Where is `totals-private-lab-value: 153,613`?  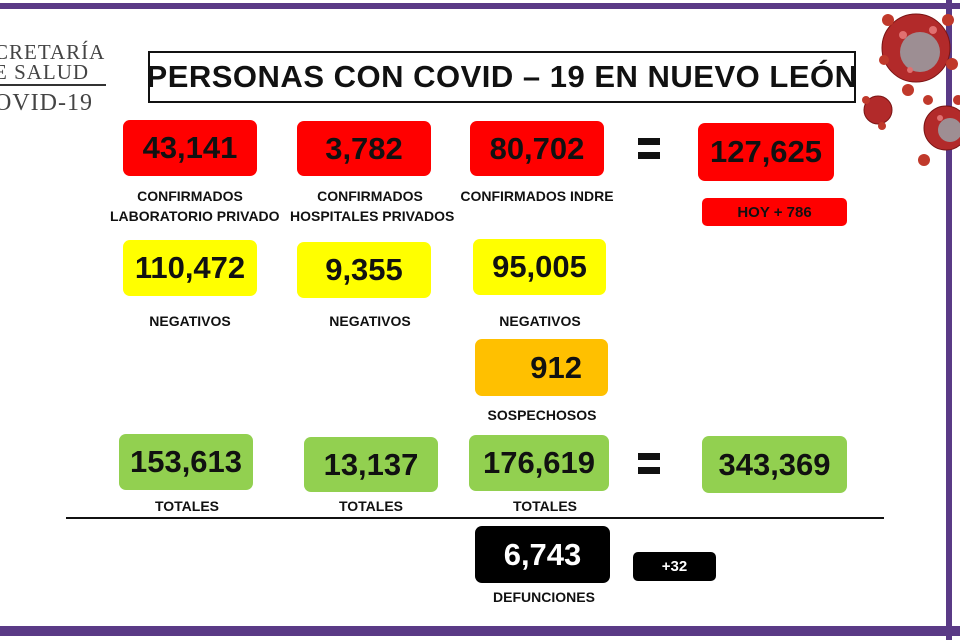 totals-private-lab-value: 153,613 is located at coordinates (186, 461).